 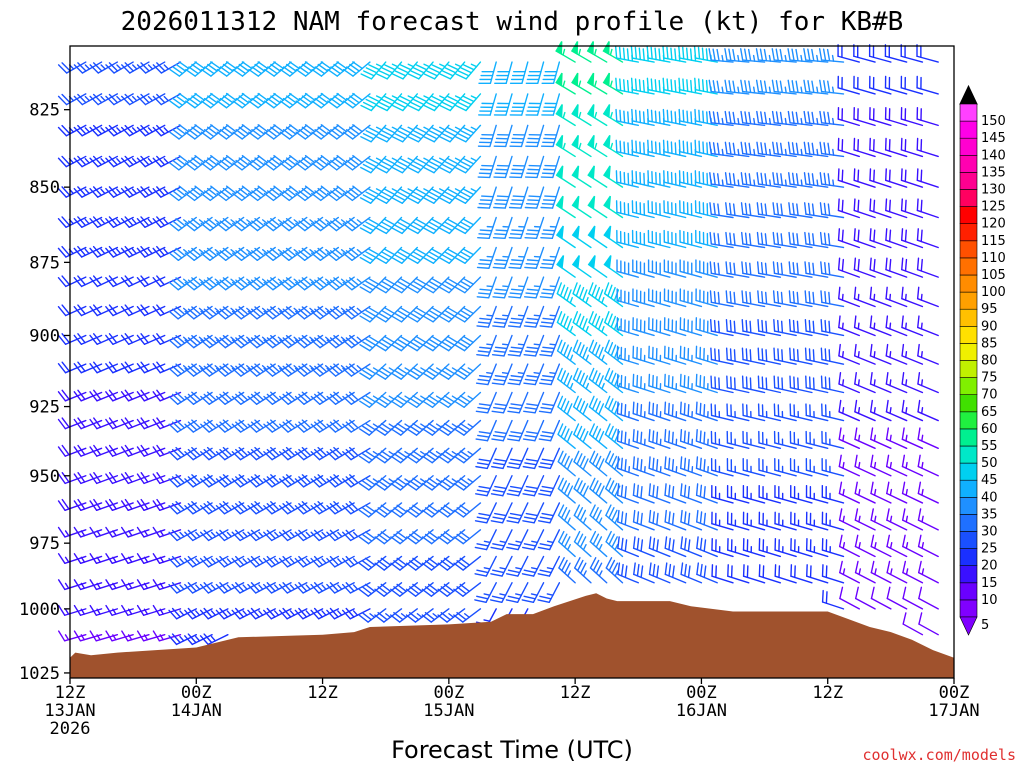 I want to click on colorbar-label: 95, so click(x=989, y=309).